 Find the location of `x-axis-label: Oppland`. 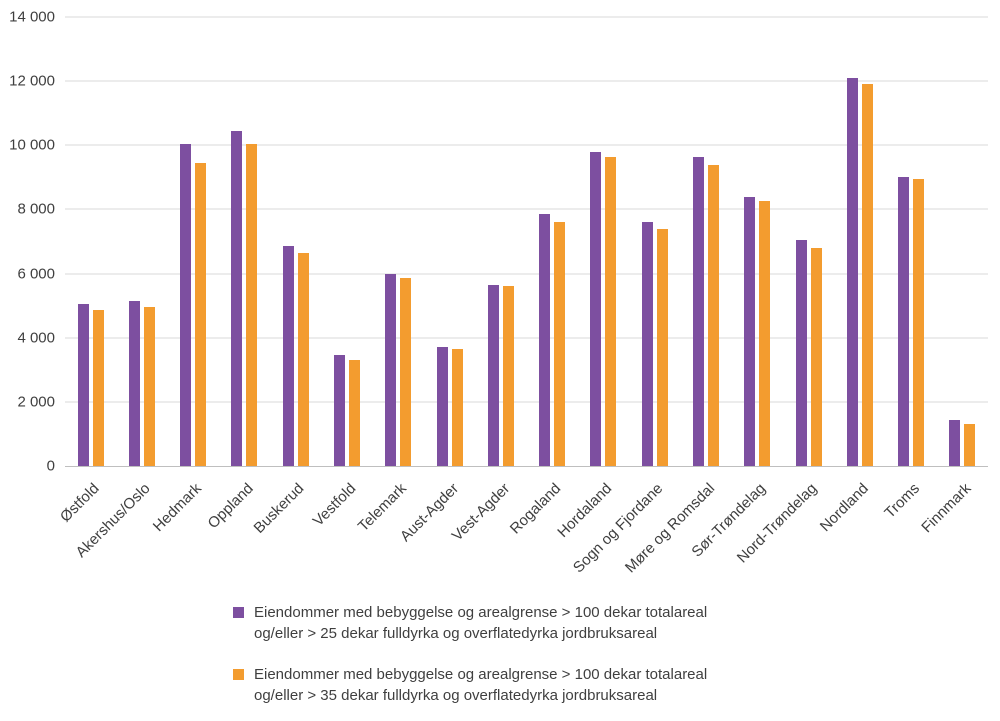

x-axis-label: Oppland is located at coordinates (230, 506).